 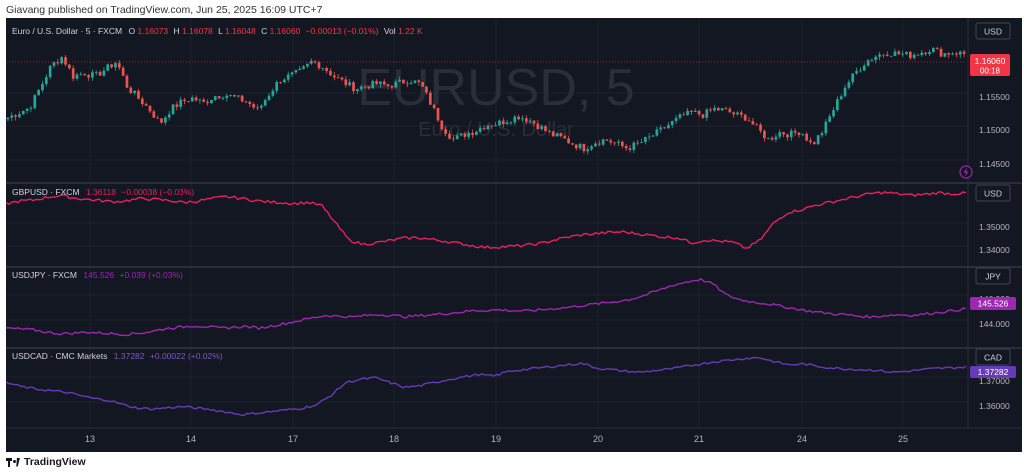 I want to click on eurusd-currency-button: USD, so click(x=993, y=31).